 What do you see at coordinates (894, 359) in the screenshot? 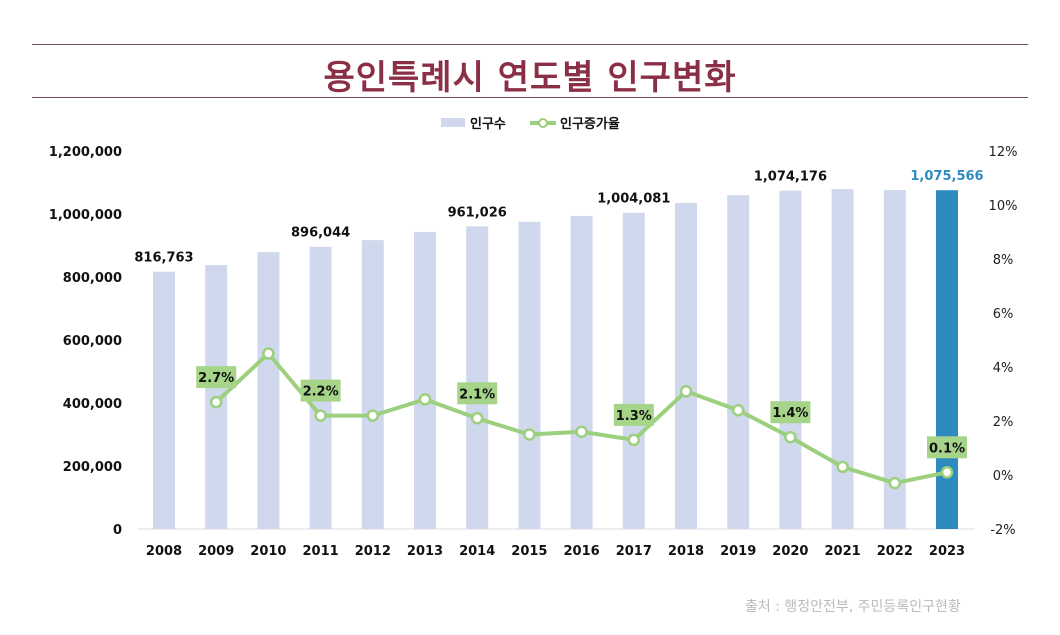
I see `bar-2022` at bounding box center [894, 359].